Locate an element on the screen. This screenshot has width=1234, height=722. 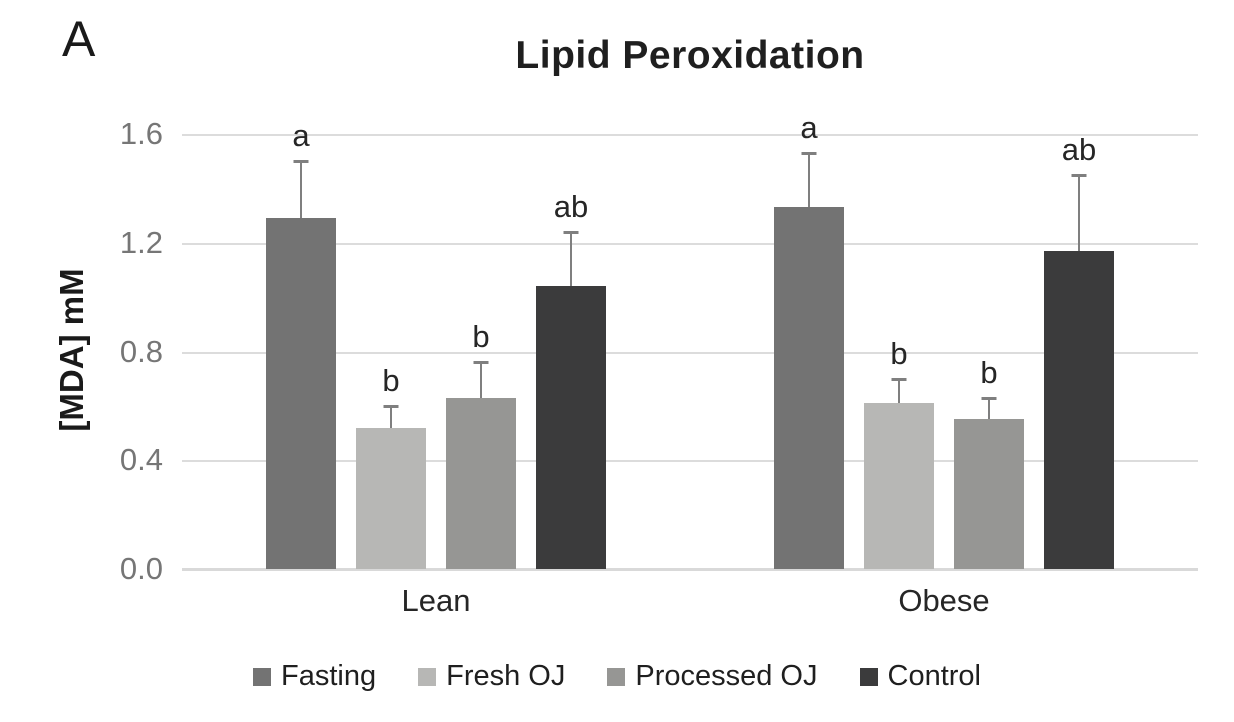
bar-processed-oj-lean: b is located at coordinates (481, 445).